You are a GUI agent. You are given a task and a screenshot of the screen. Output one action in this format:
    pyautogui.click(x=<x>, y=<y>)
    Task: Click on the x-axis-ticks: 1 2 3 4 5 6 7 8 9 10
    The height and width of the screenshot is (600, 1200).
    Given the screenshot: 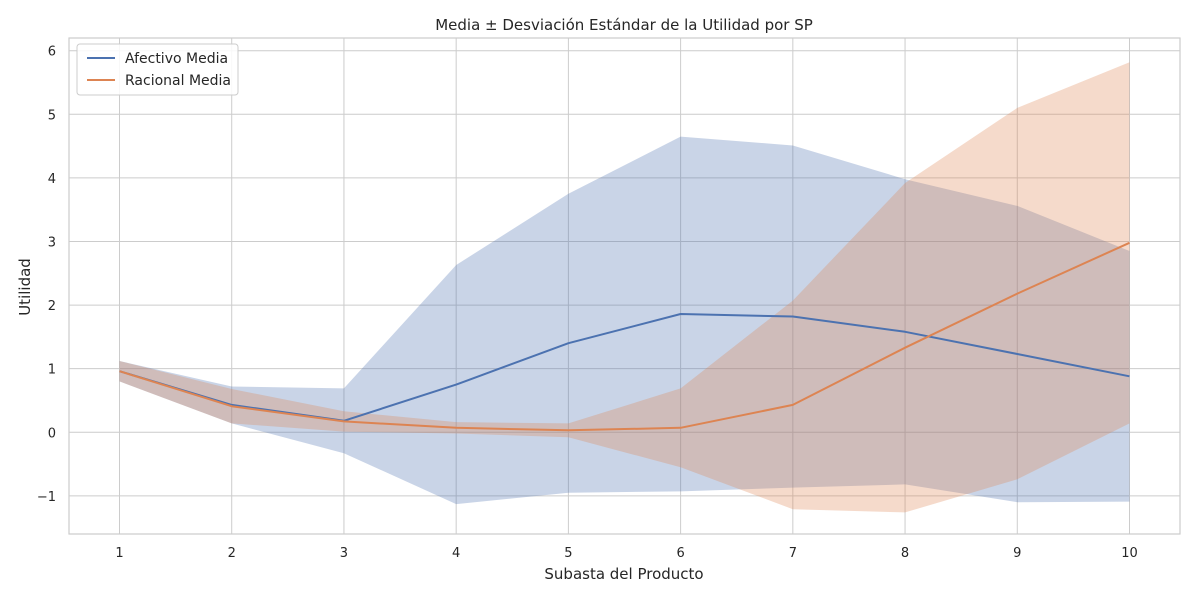 What is the action you would take?
    pyautogui.click(x=626, y=553)
    